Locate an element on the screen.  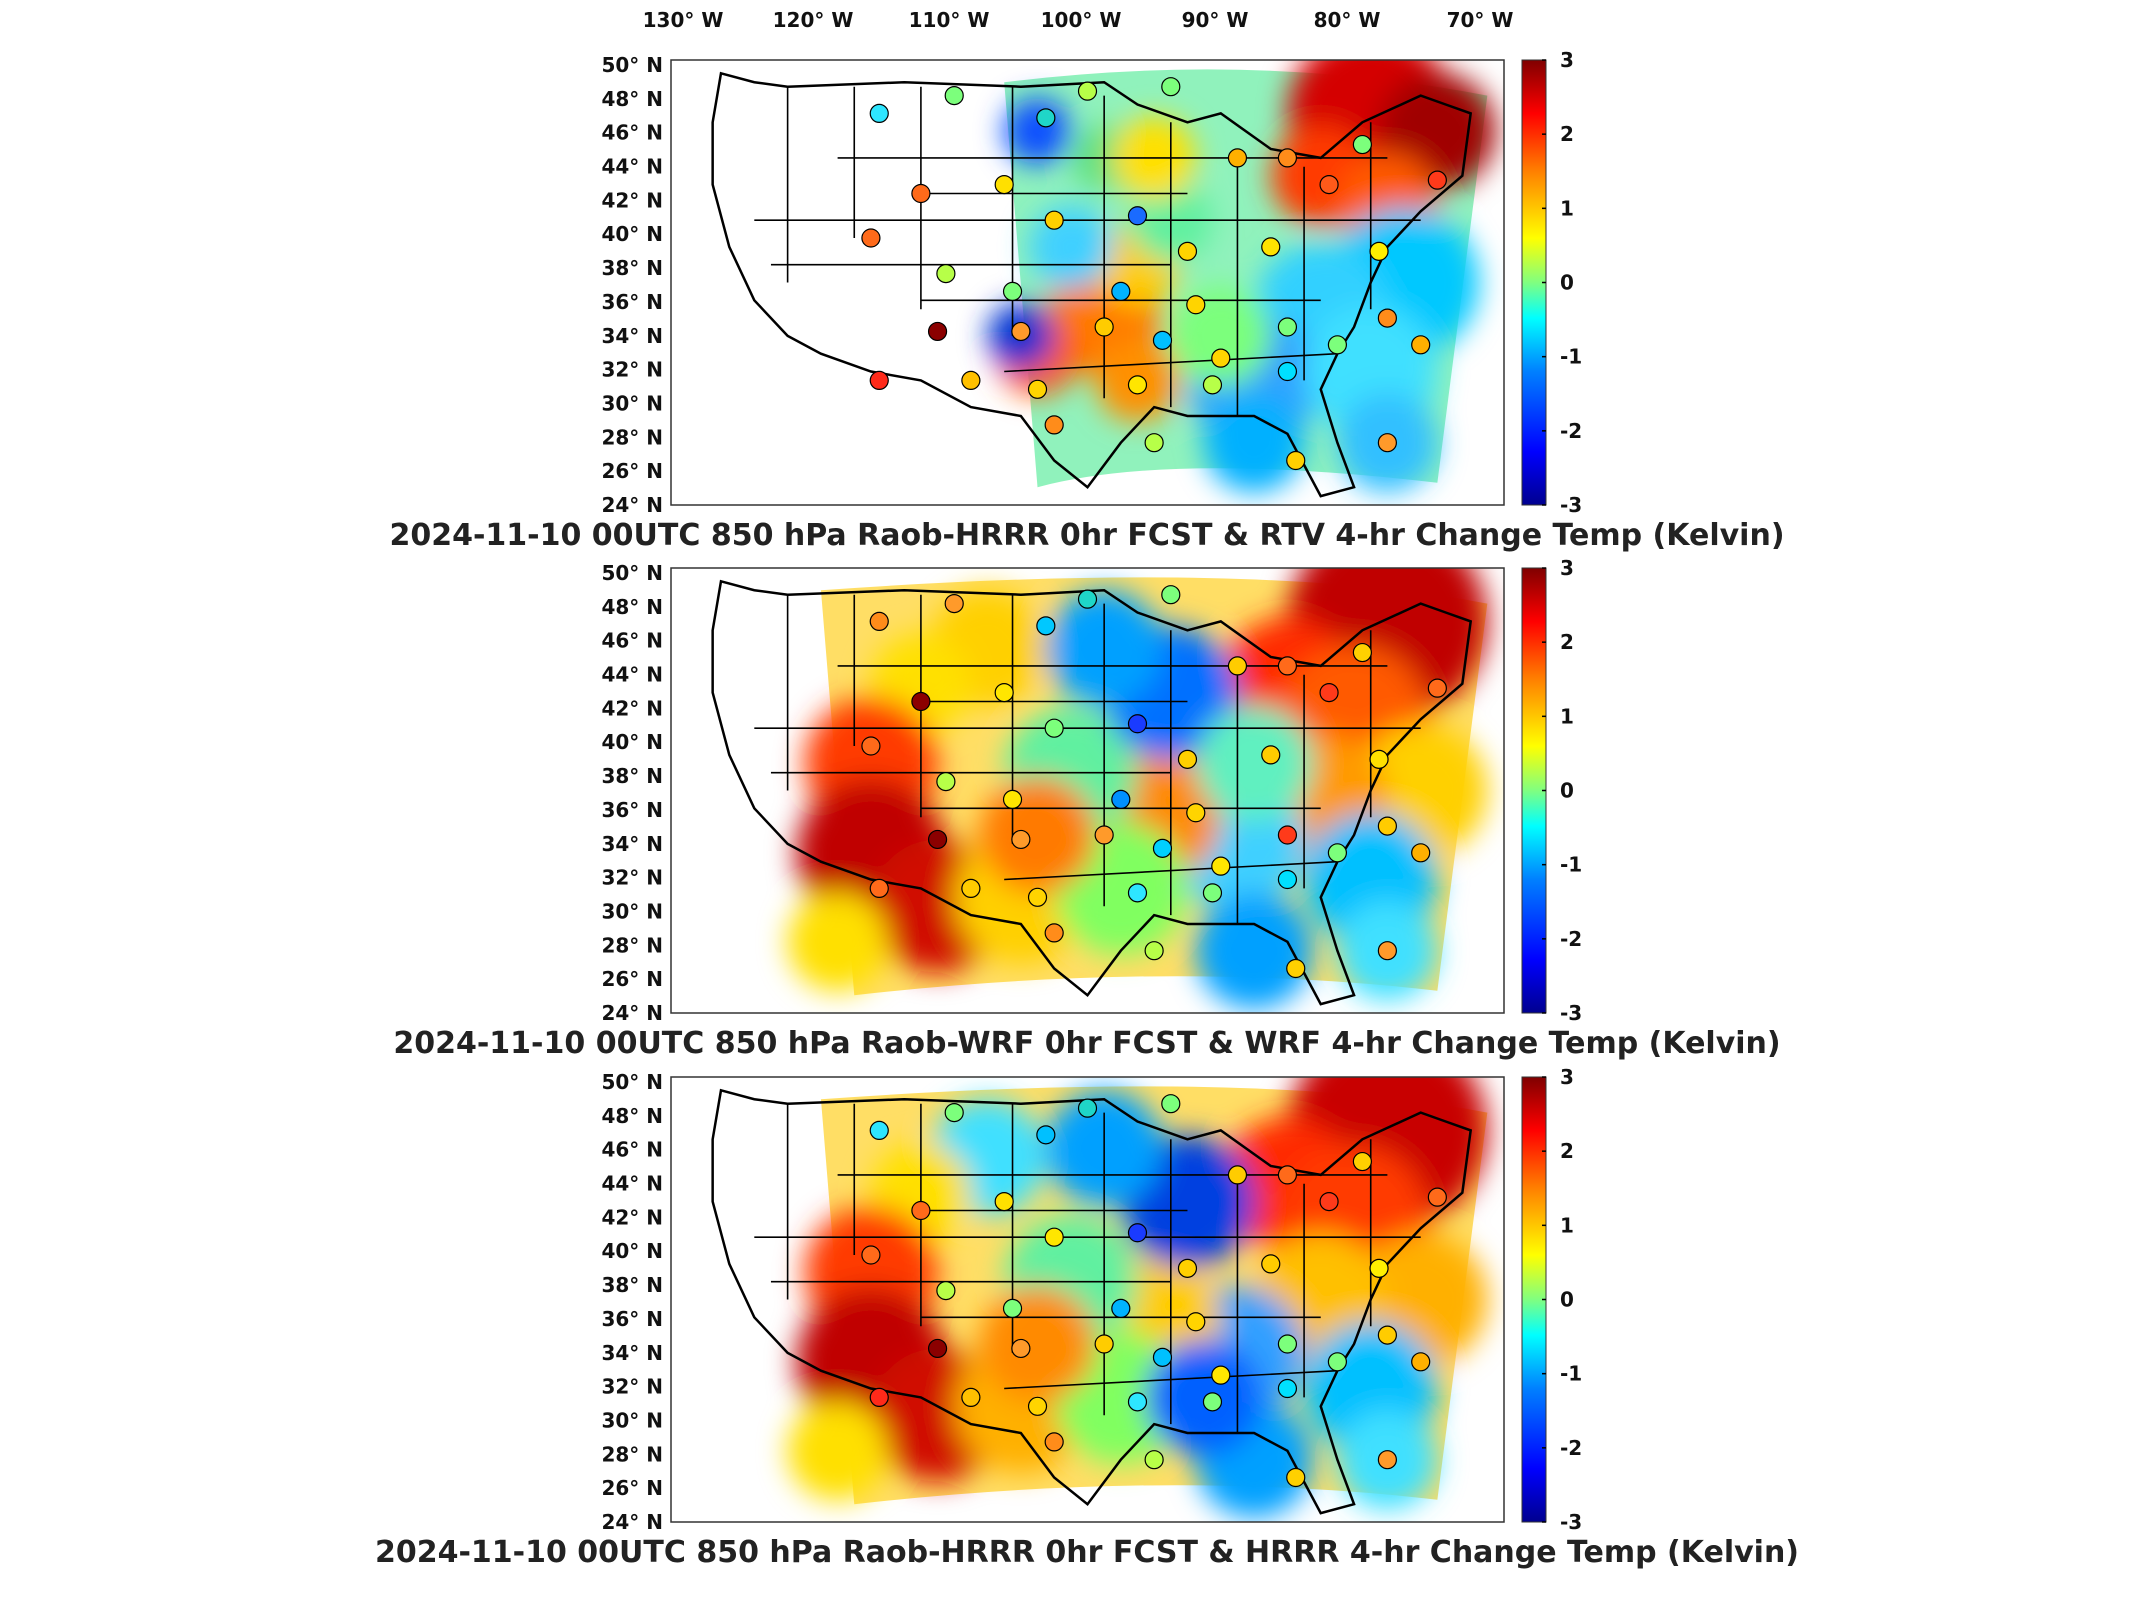
lat-label: 50° N is located at coordinates (632, 573).